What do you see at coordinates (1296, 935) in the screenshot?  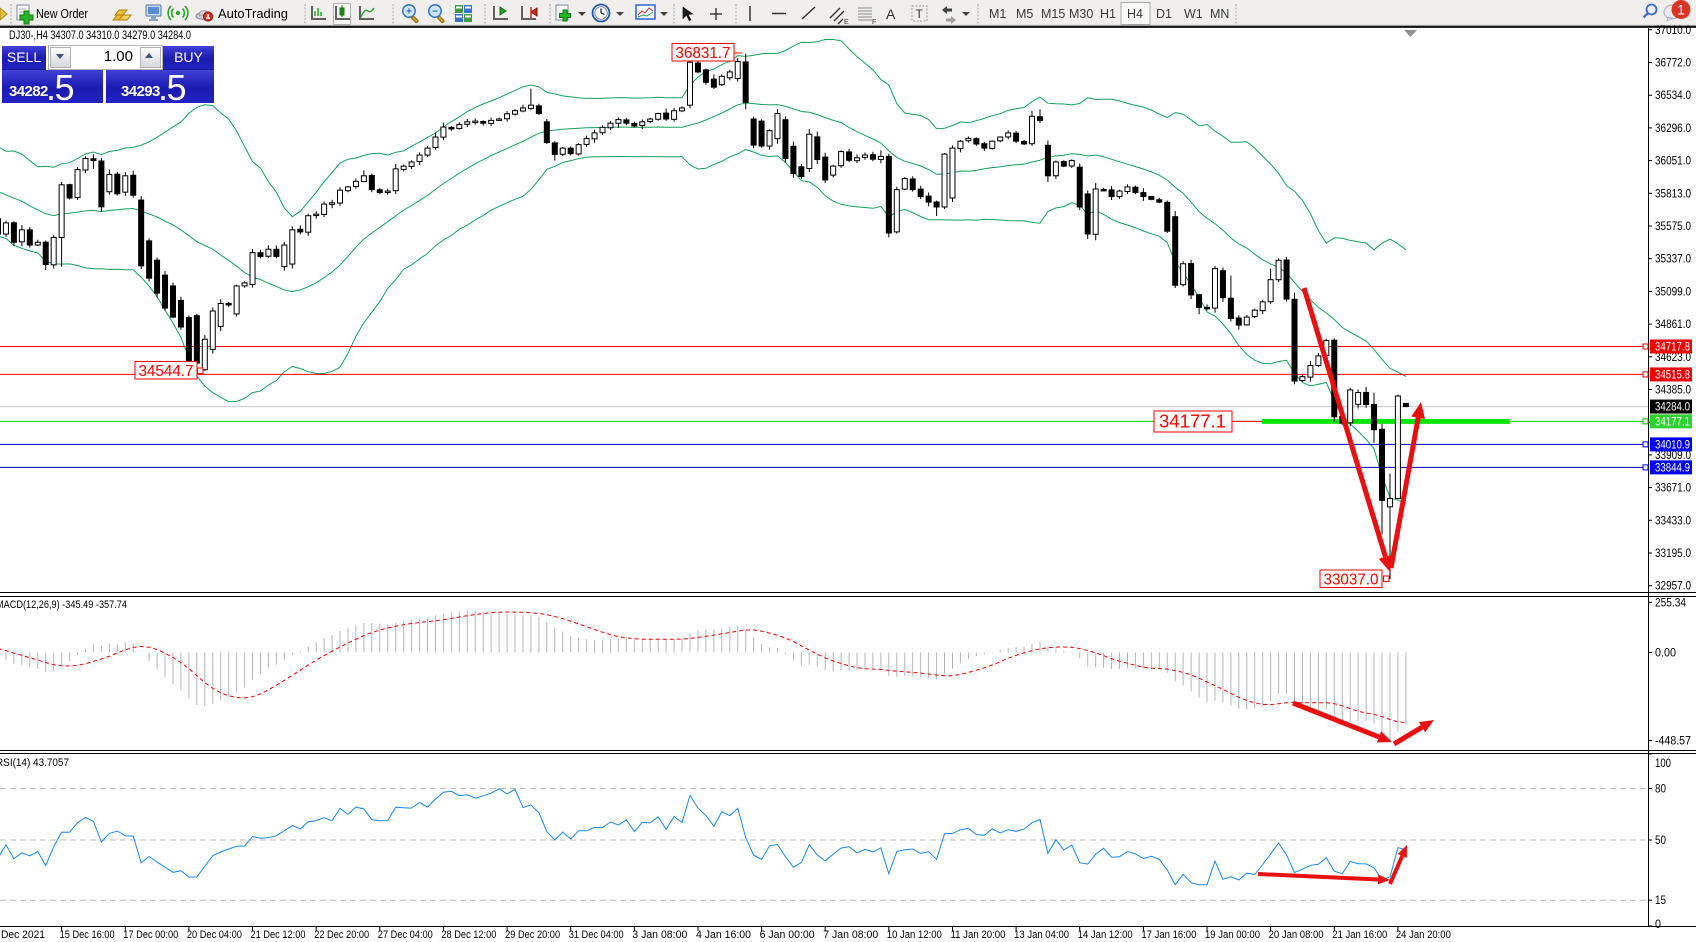 I see `svg-text: 20 Jan 08:00` at bounding box center [1296, 935].